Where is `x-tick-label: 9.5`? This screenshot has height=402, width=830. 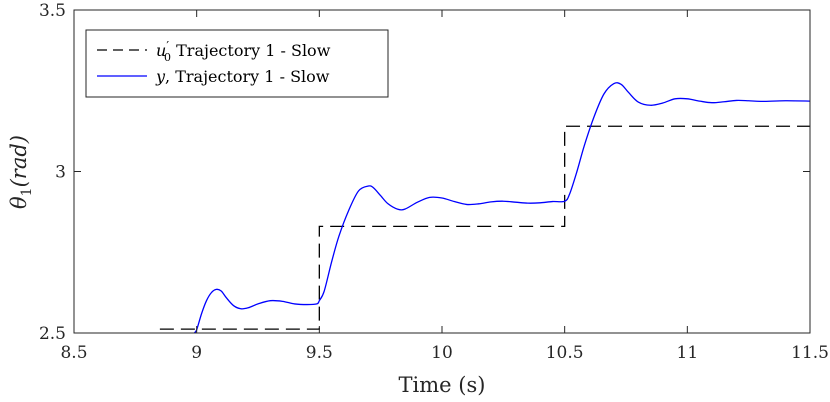 x-tick-label: 9.5 is located at coordinates (319, 353).